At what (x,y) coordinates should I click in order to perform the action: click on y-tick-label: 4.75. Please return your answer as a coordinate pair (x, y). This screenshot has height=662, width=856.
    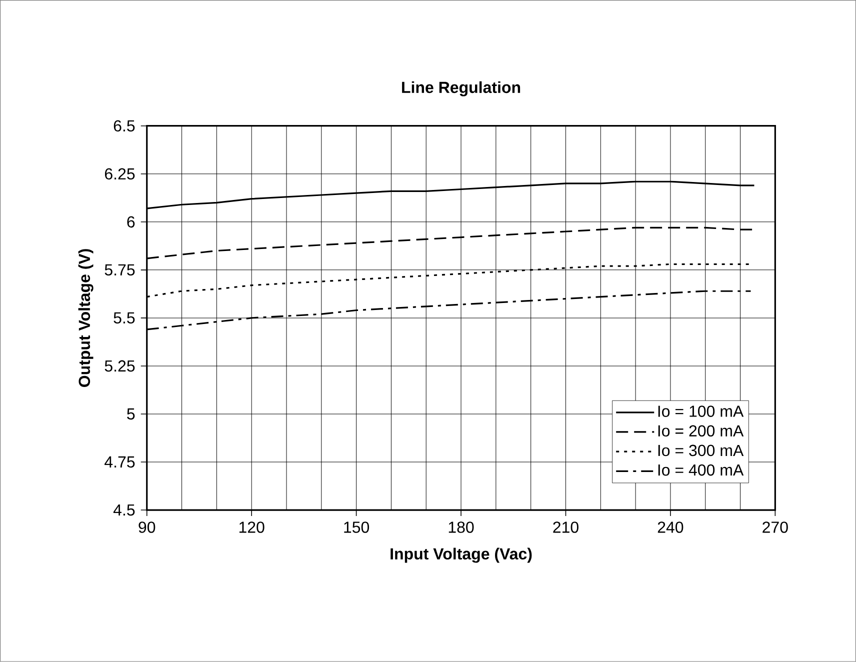
    Looking at the image, I should click on (119, 462).